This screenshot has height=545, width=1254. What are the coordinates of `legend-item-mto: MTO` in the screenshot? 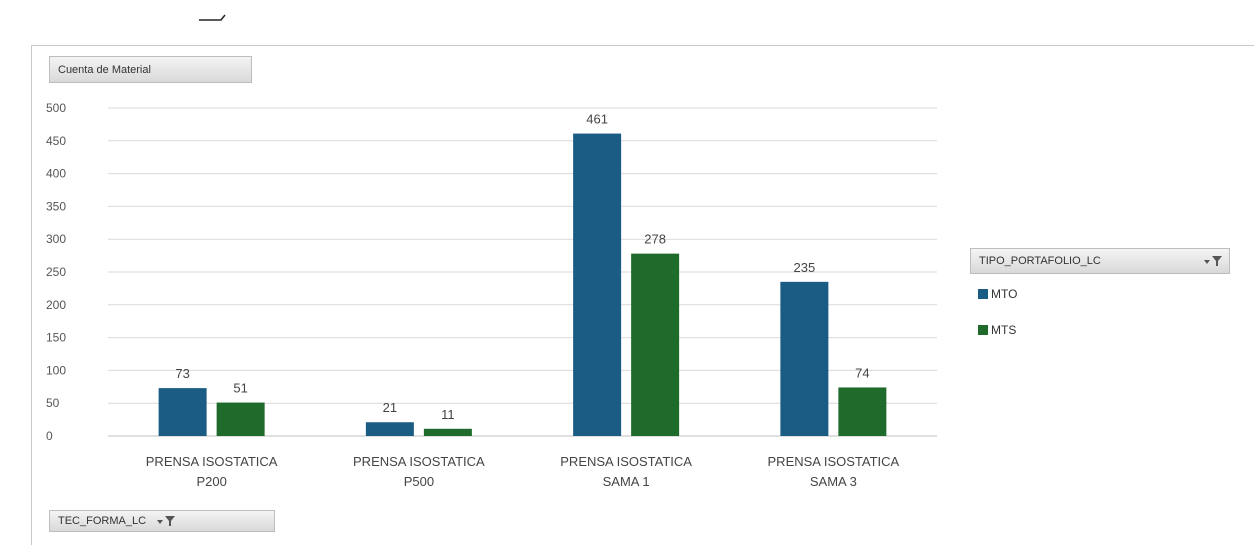 It's located at (997, 294).